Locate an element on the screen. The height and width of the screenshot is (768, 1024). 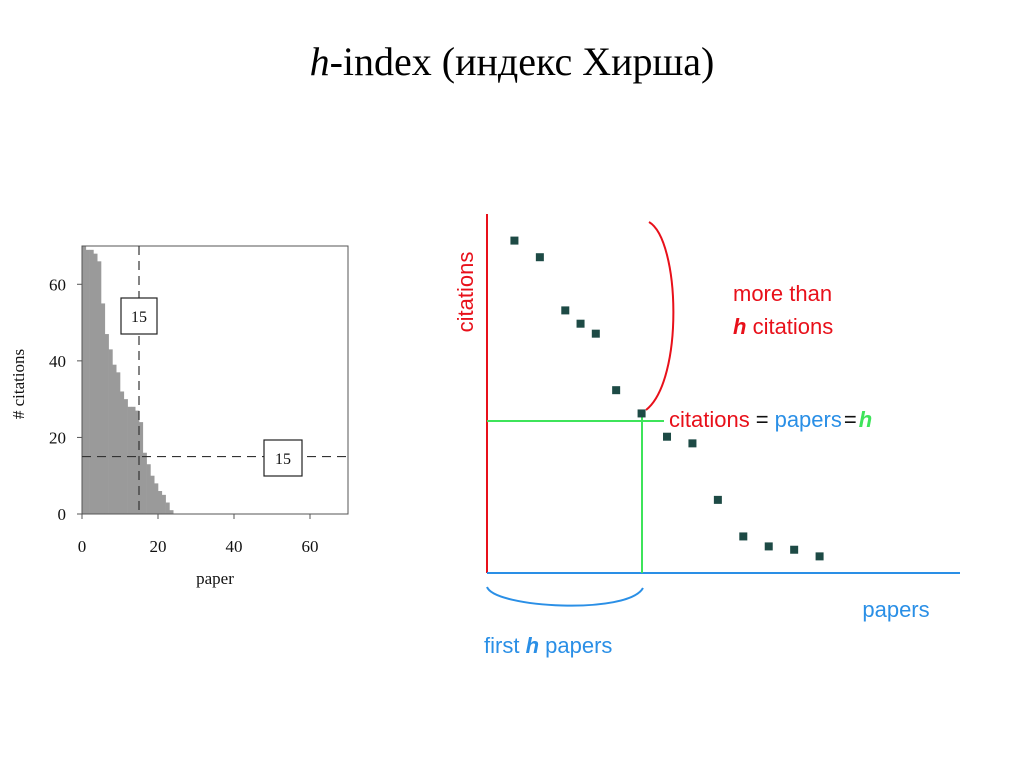
title-h: h is located at coordinates (319, 61).